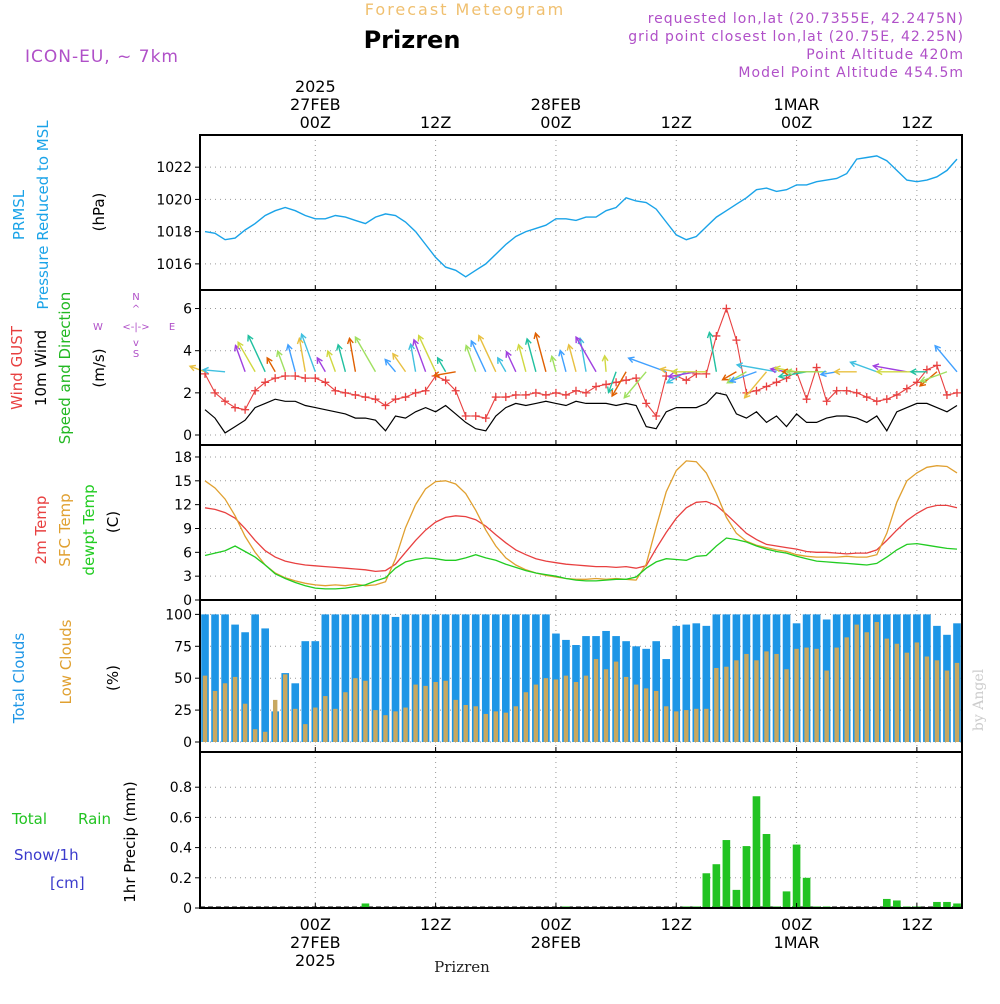 This screenshot has width=1000, height=1004. I want to click on bottom-axis-time: 00Z, so click(555, 924).